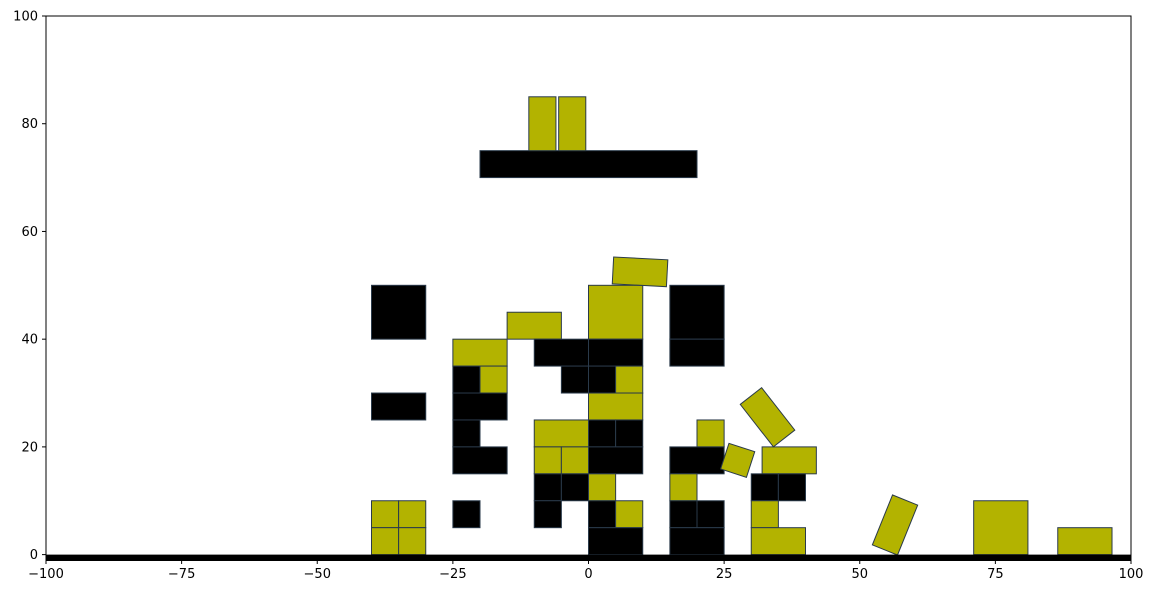 The image size is (1154, 597). I want to click on x-tick-label: 0, so click(588, 574).